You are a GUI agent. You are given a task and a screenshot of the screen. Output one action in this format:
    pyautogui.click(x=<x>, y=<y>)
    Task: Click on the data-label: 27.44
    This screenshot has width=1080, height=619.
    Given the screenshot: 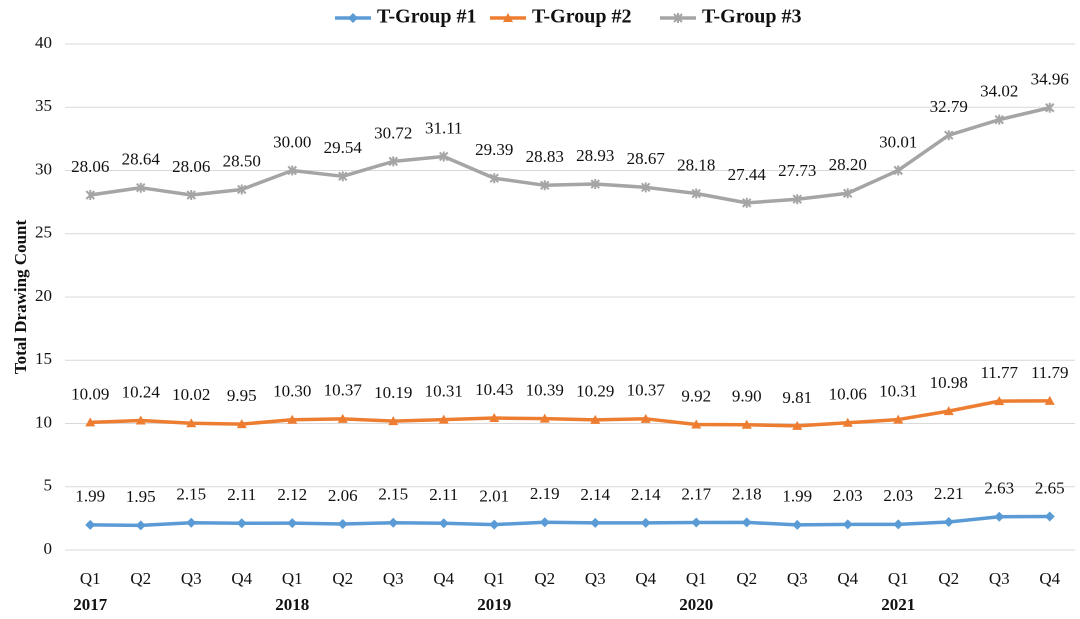 What is the action you would take?
    pyautogui.click(x=747, y=174)
    